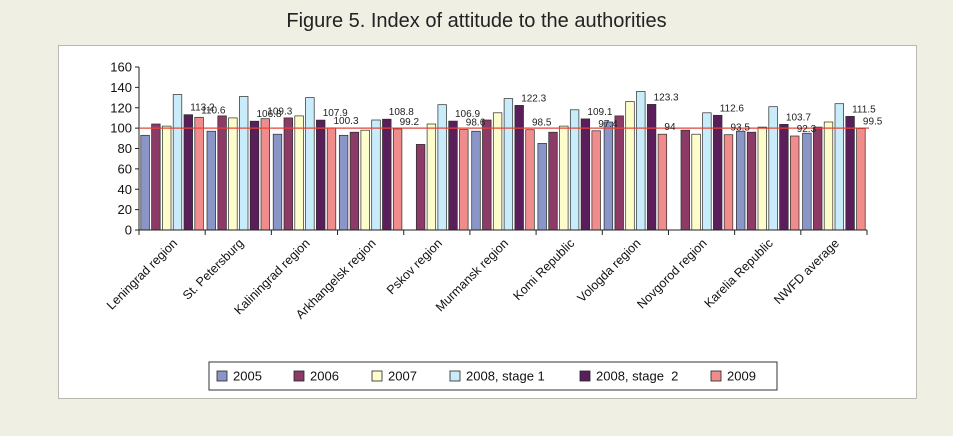 The height and width of the screenshot is (436, 953). Describe the element at coordinates (476, 123) in the screenshot. I see `data-label: 98.6` at that location.